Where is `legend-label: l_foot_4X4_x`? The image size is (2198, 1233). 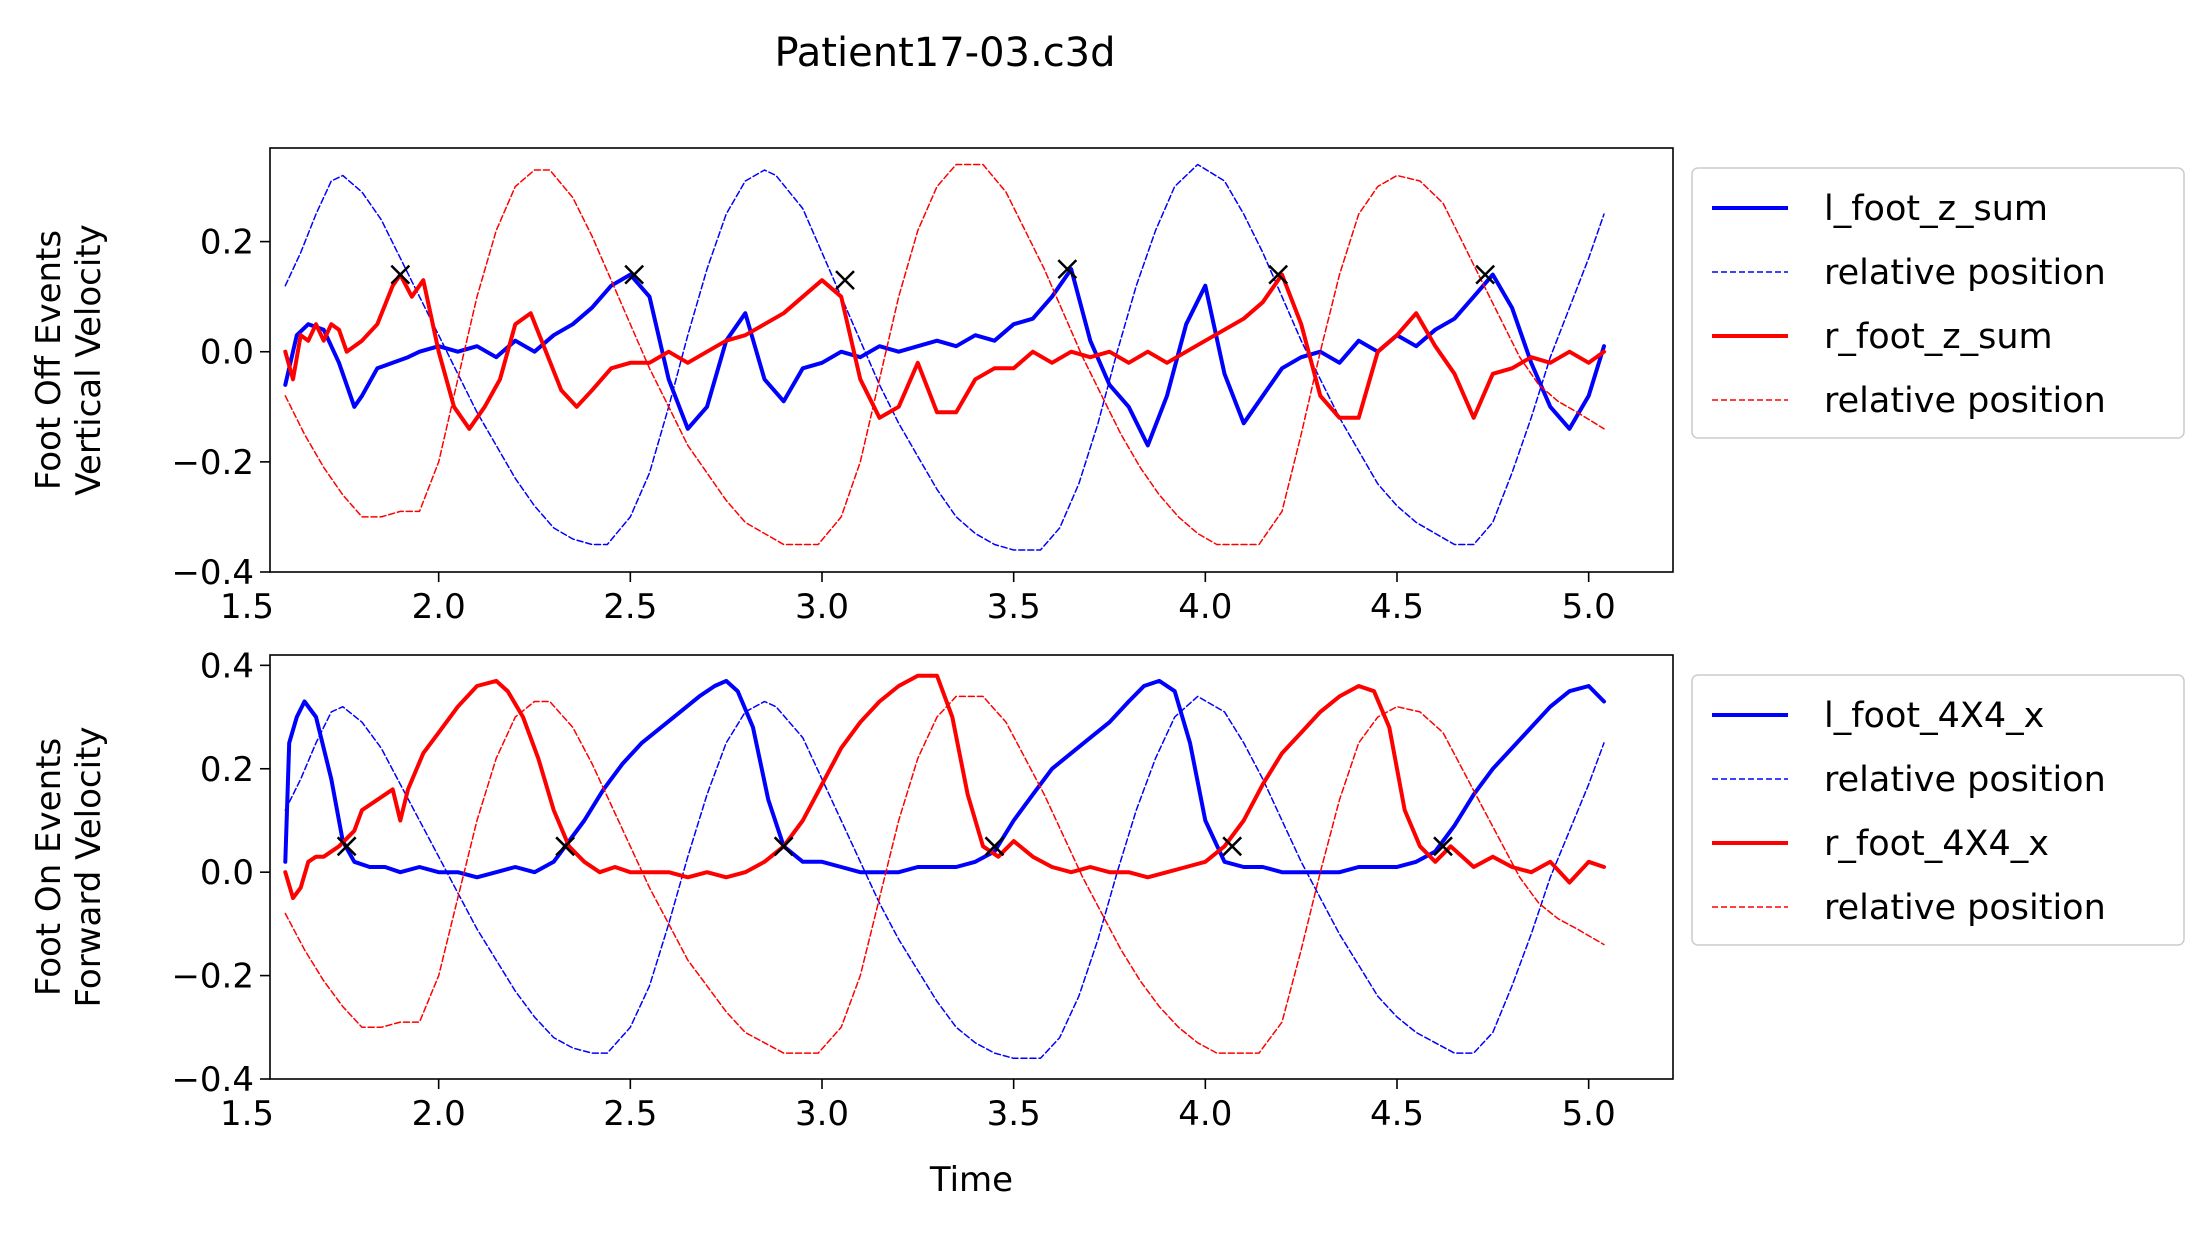
legend-label: l_foot_4X4_x is located at coordinates (1934, 716).